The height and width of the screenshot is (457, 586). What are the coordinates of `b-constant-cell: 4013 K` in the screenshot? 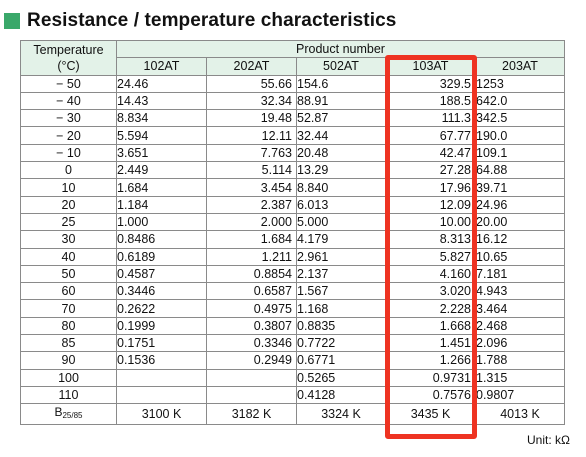 It's located at (520, 414).